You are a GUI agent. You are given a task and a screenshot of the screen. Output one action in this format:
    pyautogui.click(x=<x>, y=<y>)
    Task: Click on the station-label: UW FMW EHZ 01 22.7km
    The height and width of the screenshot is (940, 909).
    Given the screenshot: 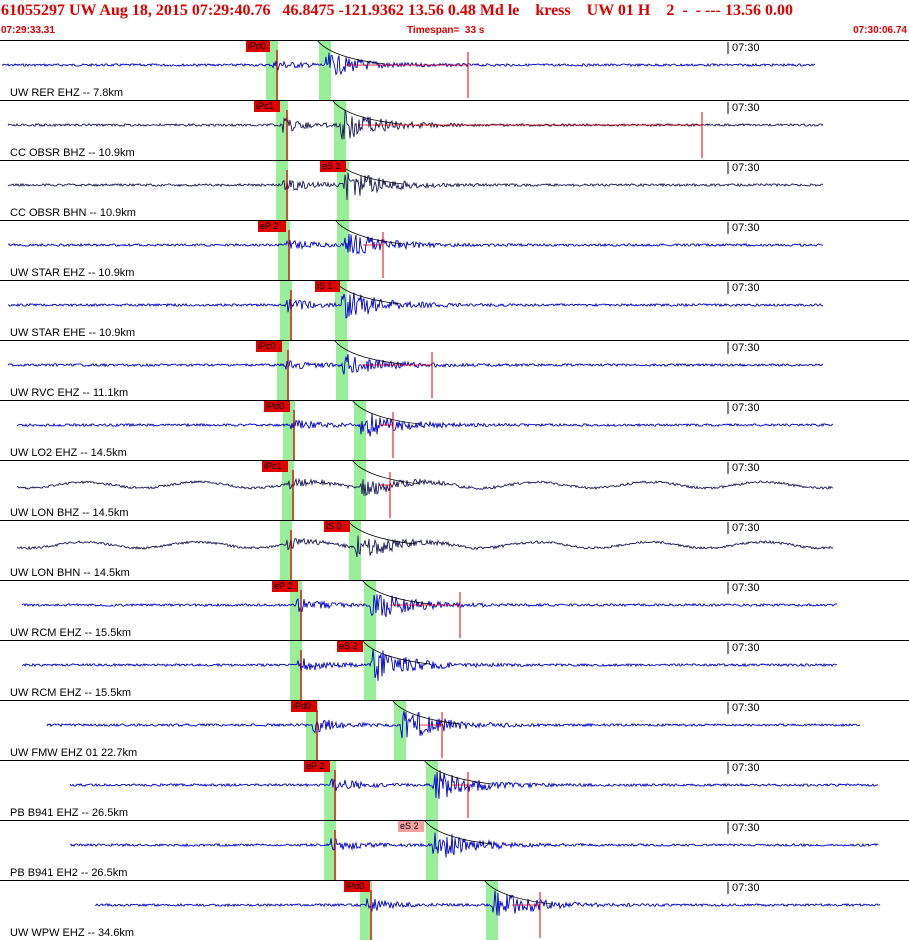 What is the action you would take?
    pyautogui.click(x=74, y=753)
    